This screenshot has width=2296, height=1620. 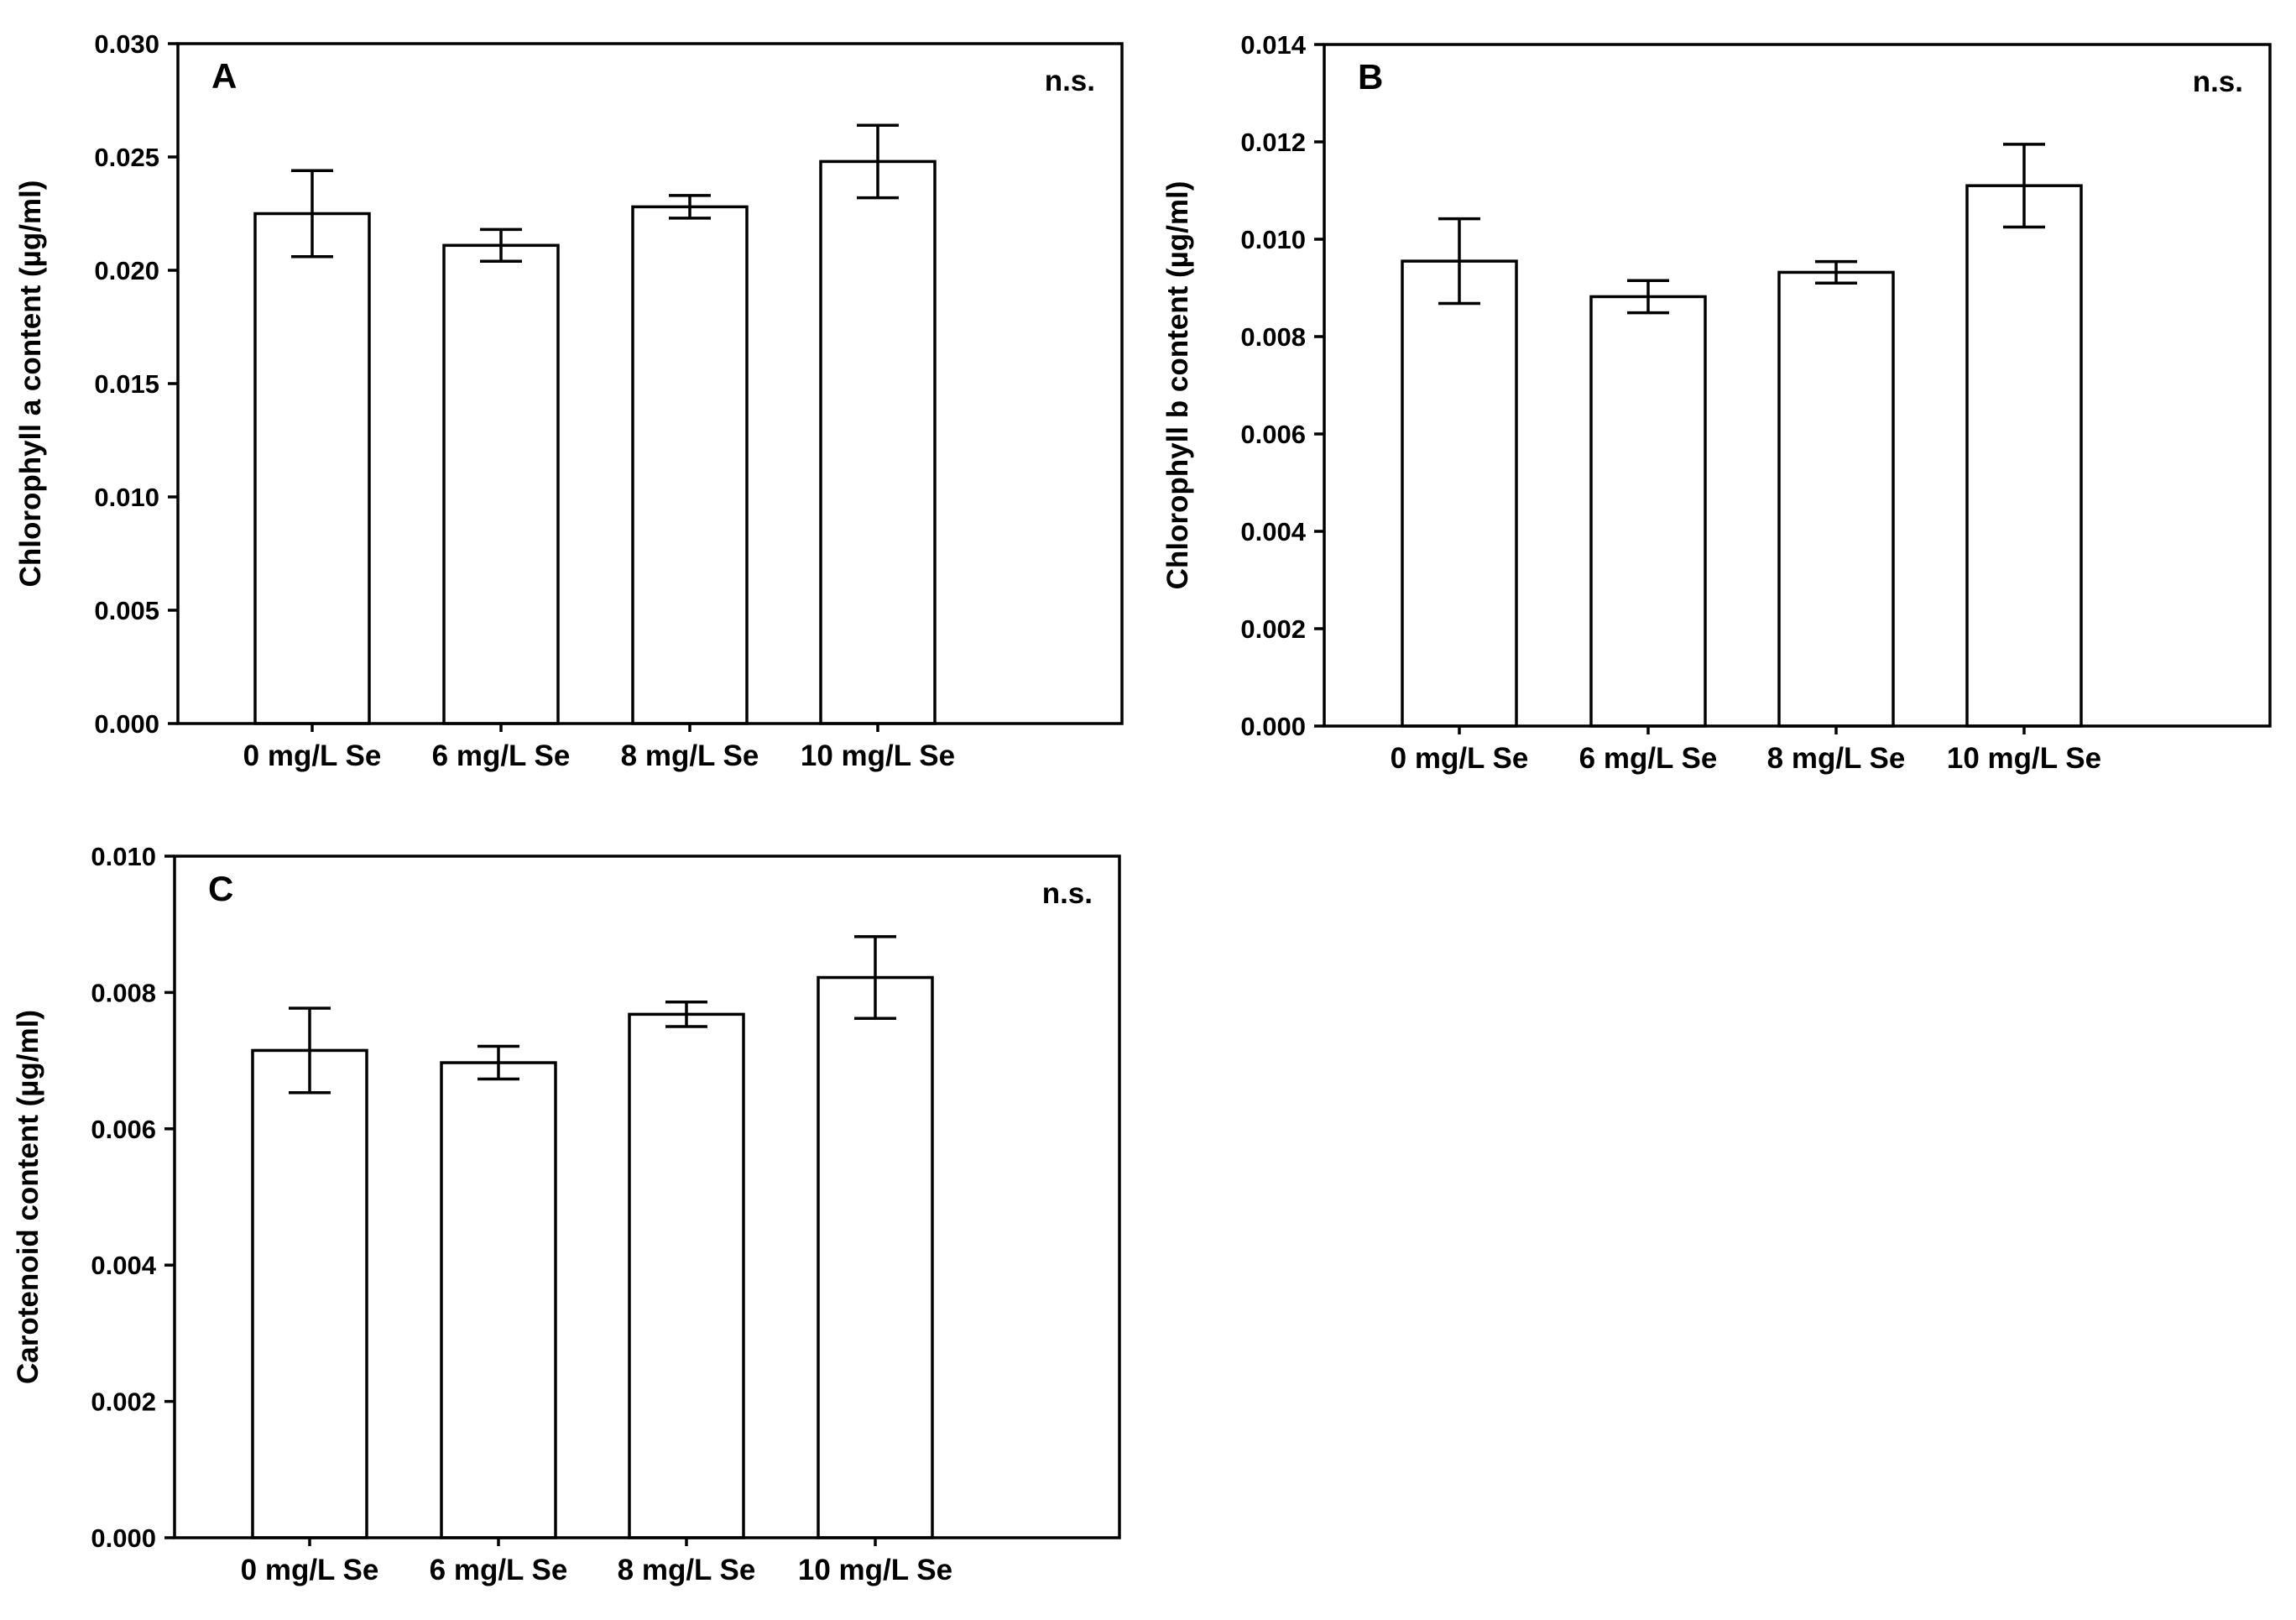 What do you see at coordinates (224, 76) in the screenshot?
I see `panel-label: A` at bounding box center [224, 76].